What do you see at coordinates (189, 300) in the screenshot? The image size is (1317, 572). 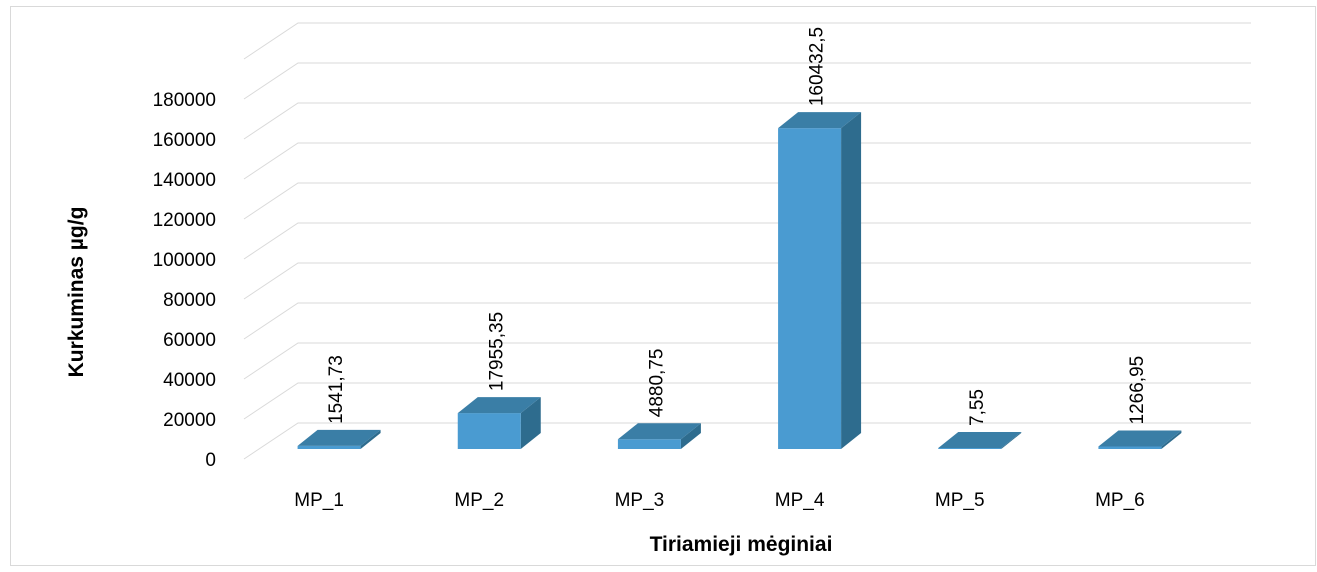 I see `y-tick-label: 80000` at bounding box center [189, 300].